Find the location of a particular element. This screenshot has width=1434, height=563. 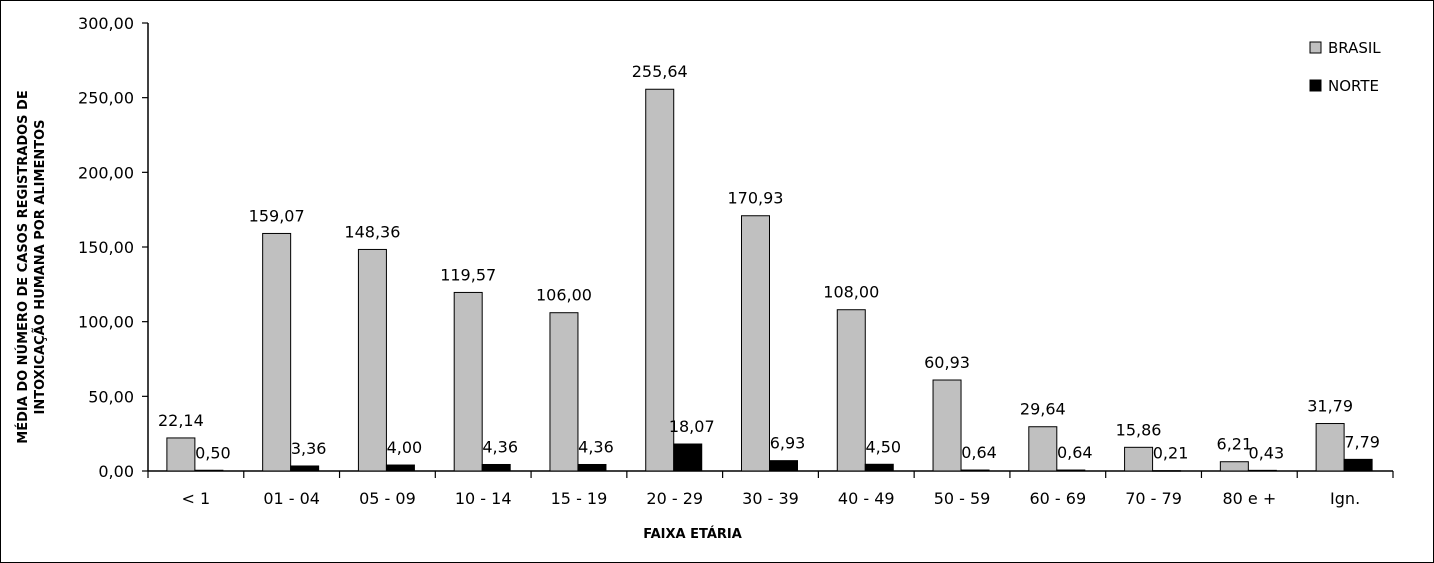

x-axis-title: FAIXA ETÁRIA is located at coordinates (692, 534).